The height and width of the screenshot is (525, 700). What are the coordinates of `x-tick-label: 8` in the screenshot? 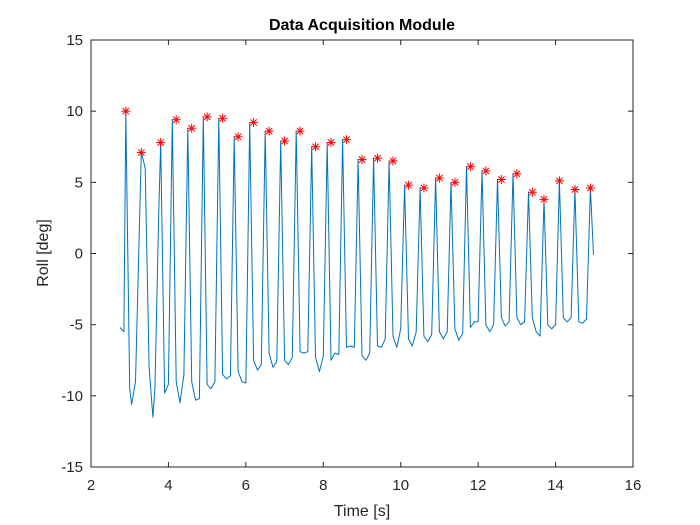 It's located at (323, 485).